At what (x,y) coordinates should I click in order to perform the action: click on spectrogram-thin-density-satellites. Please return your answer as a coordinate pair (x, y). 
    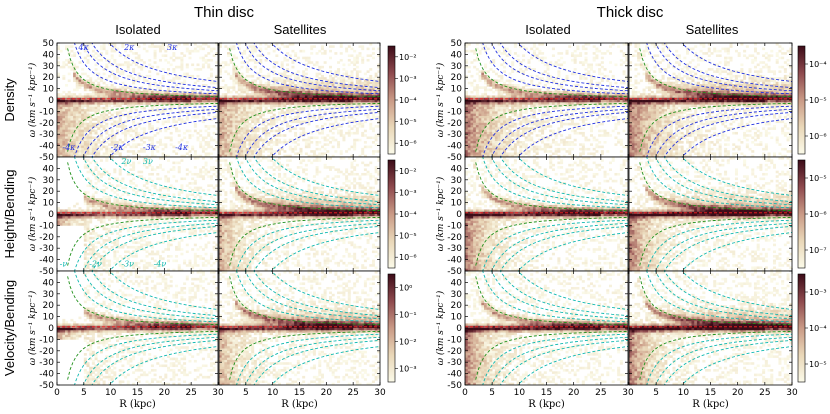
    Looking at the image, I should click on (299, 100).